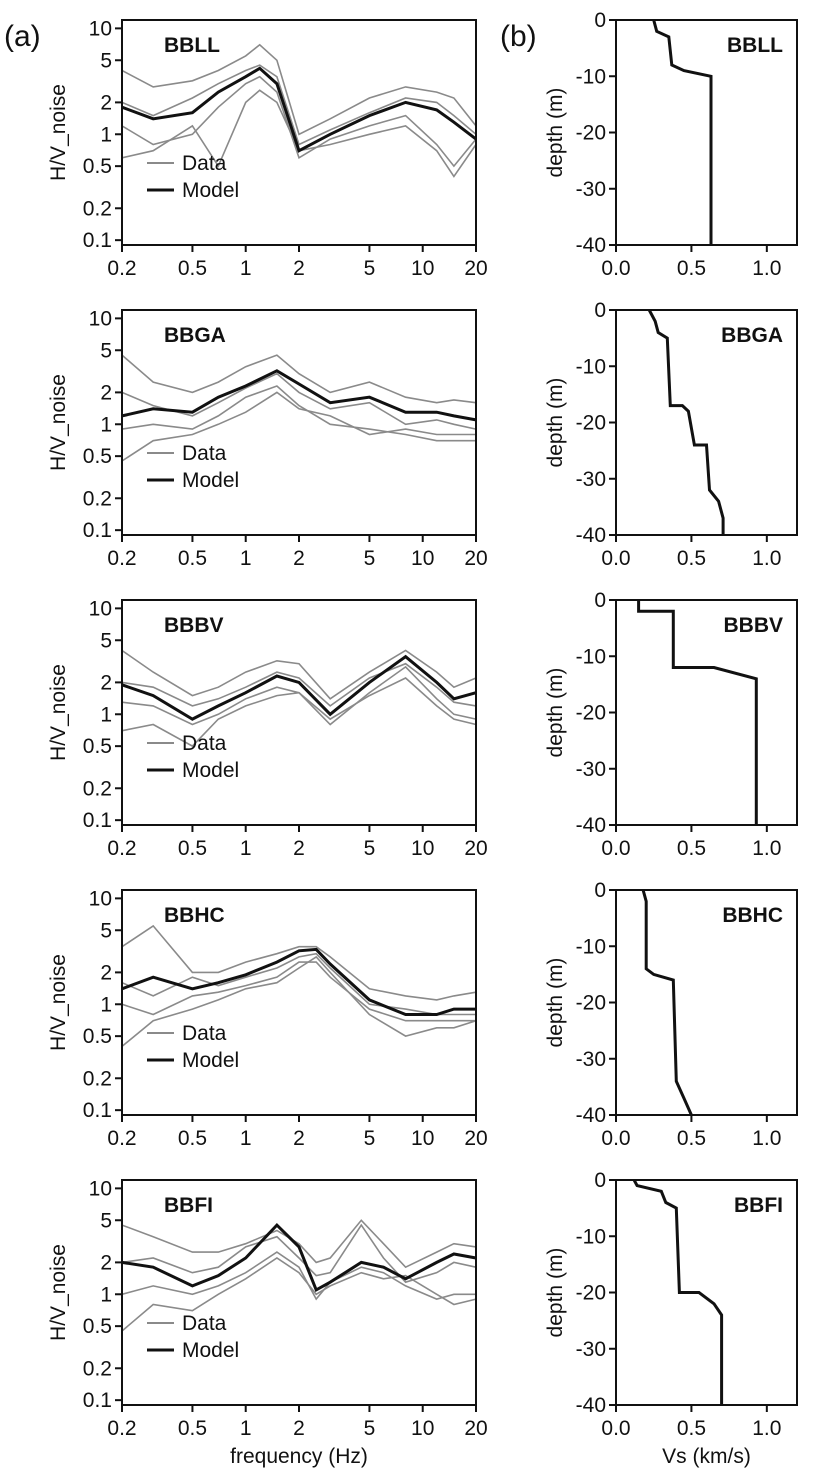 The width and height of the screenshot is (813, 1473). Describe the element at coordinates (753, 625) in the screenshot. I see `station-label: BBBV` at that location.